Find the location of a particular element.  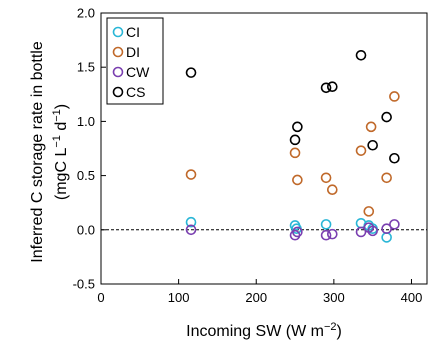

legend-marker-cs is located at coordinates (118, 92).